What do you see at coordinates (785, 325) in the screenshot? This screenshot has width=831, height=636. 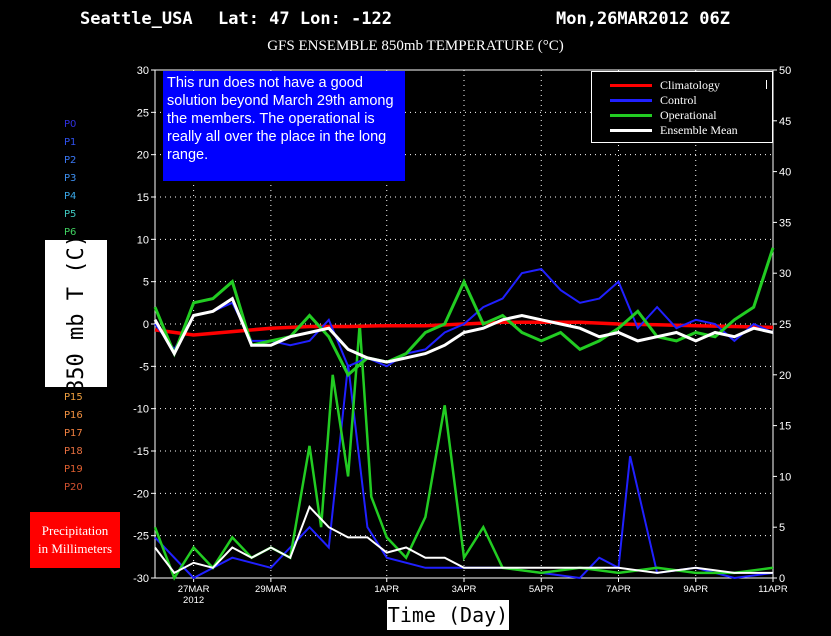 I see `y2-tick-label: 25` at bounding box center [785, 325].